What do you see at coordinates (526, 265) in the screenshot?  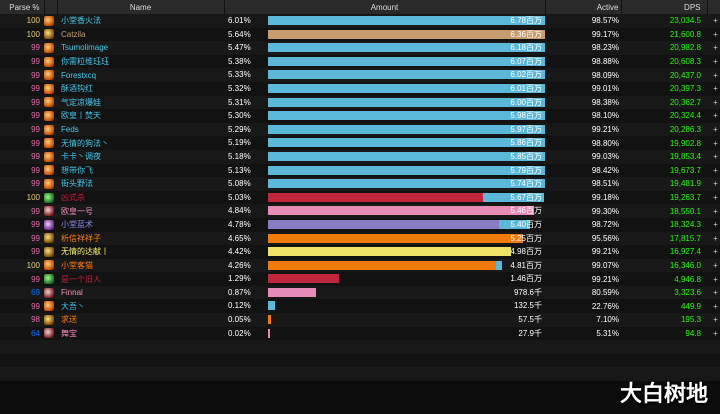 I see `amount-total: 4.81百万` at bounding box center [526, 265].